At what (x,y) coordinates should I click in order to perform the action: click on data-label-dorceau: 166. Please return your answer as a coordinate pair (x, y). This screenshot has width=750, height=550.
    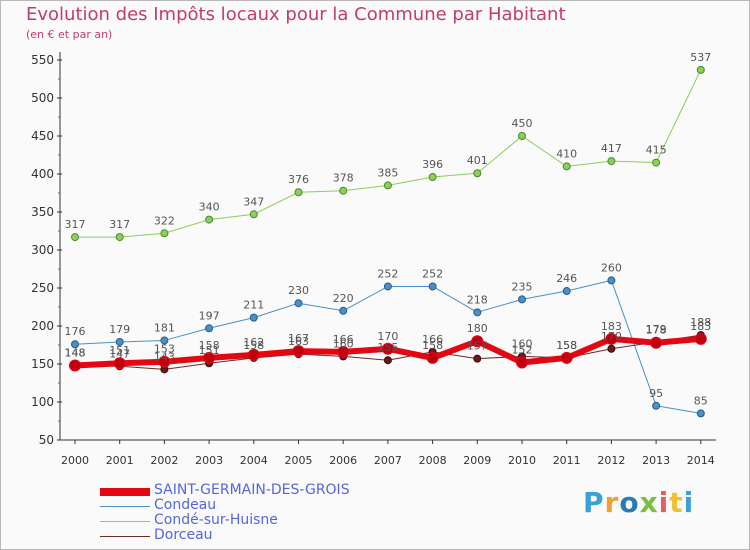
    Looking at the image, I should click on (432, 339).